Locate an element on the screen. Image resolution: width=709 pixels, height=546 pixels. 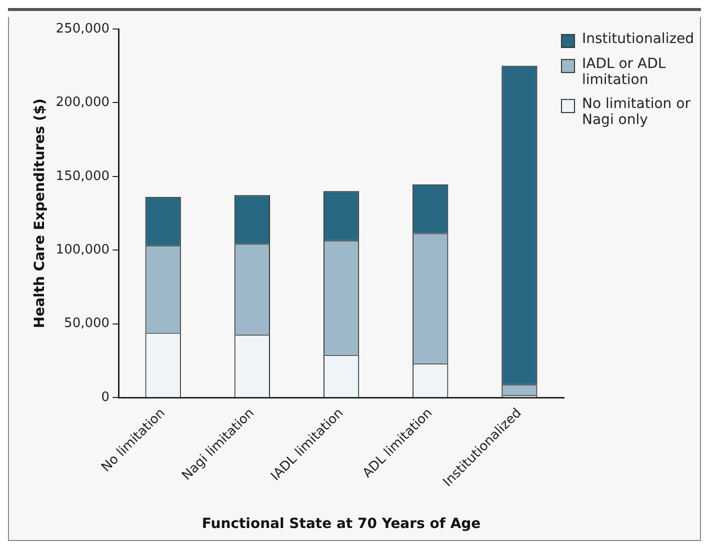
y-tick-label: 150,000 is located at coordinates (83, 176).